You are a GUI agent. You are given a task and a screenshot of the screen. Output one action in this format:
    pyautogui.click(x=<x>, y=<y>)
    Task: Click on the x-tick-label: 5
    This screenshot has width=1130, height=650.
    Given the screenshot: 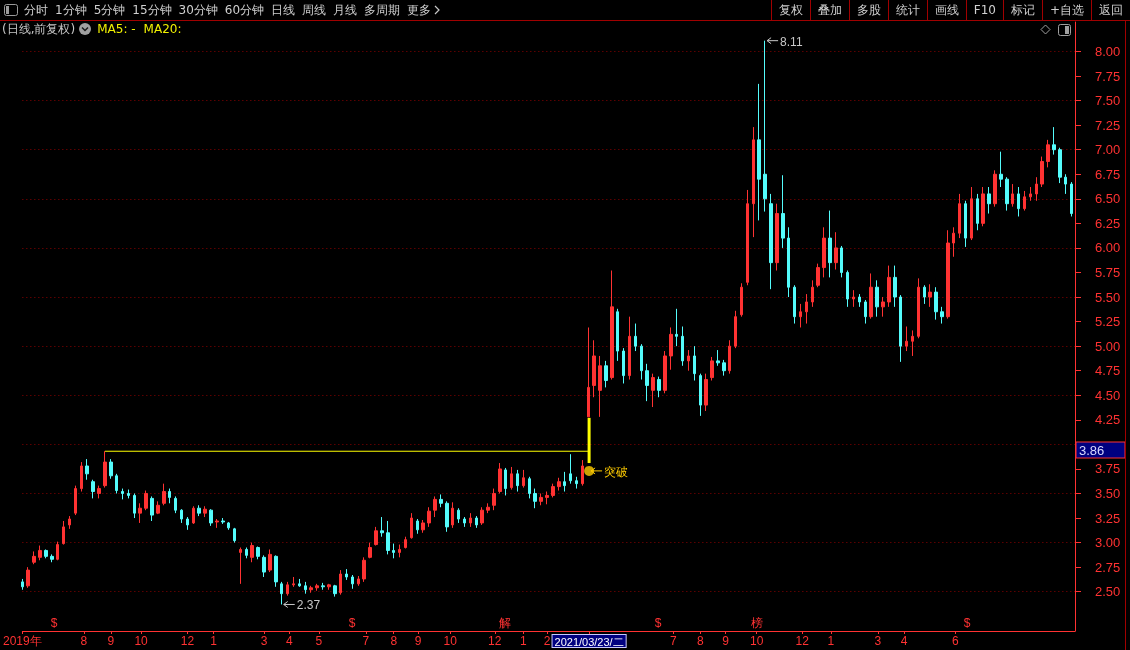 What is the action you would take?
    pyautogui.click(x=319, y=641)
    